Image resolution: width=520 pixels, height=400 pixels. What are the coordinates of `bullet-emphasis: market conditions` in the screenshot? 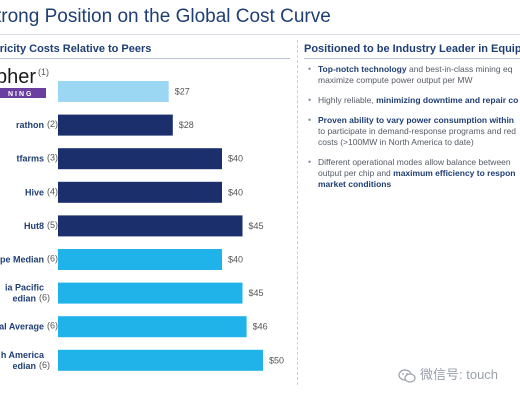 It's located at (355, 184).